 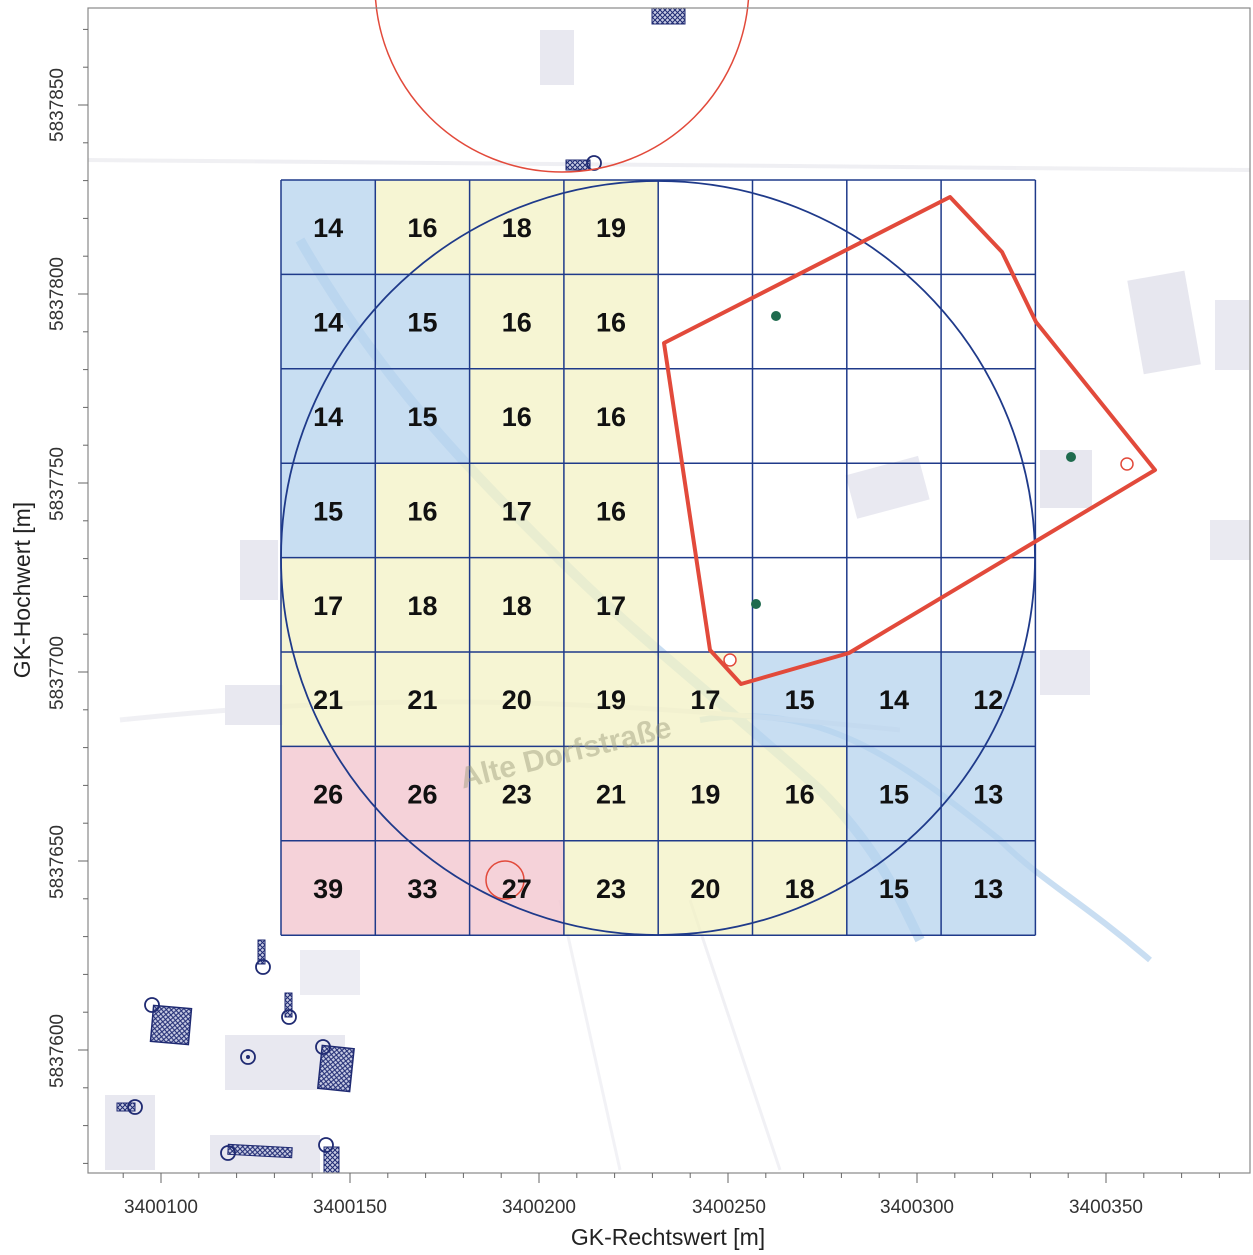 I want to click on cell-value: 23, so click(x=611, y=889).